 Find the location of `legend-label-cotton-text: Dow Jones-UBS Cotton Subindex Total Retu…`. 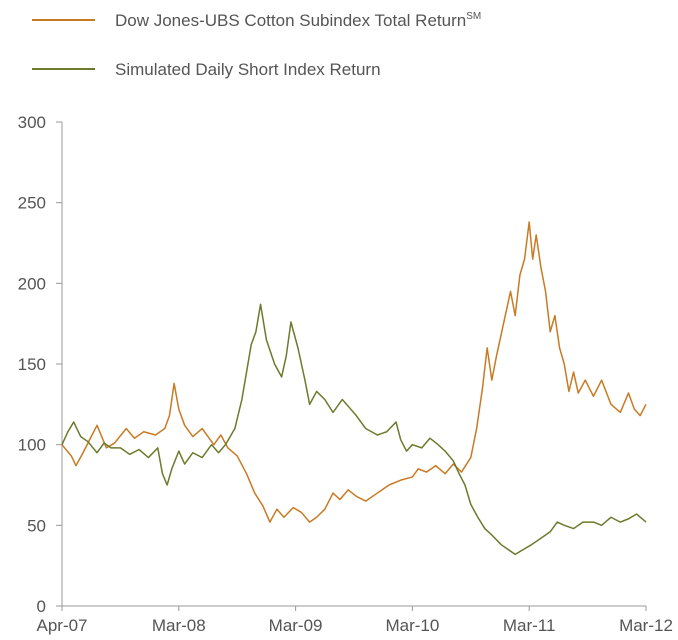

legend-label-cotton-text: Dow Jones-UBS Cotton Subindex Total Retu… is located at coordinates (290, 20).